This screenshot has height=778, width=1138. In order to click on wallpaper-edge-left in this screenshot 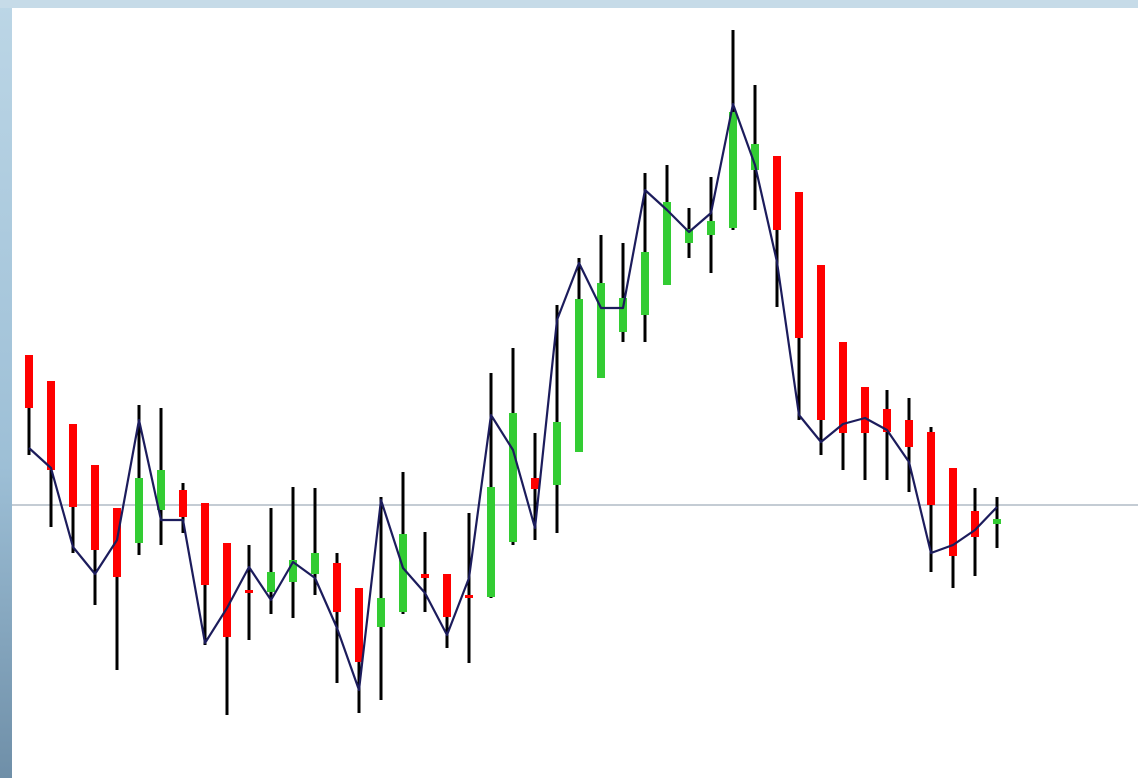, I will do `click(6, 389)`.